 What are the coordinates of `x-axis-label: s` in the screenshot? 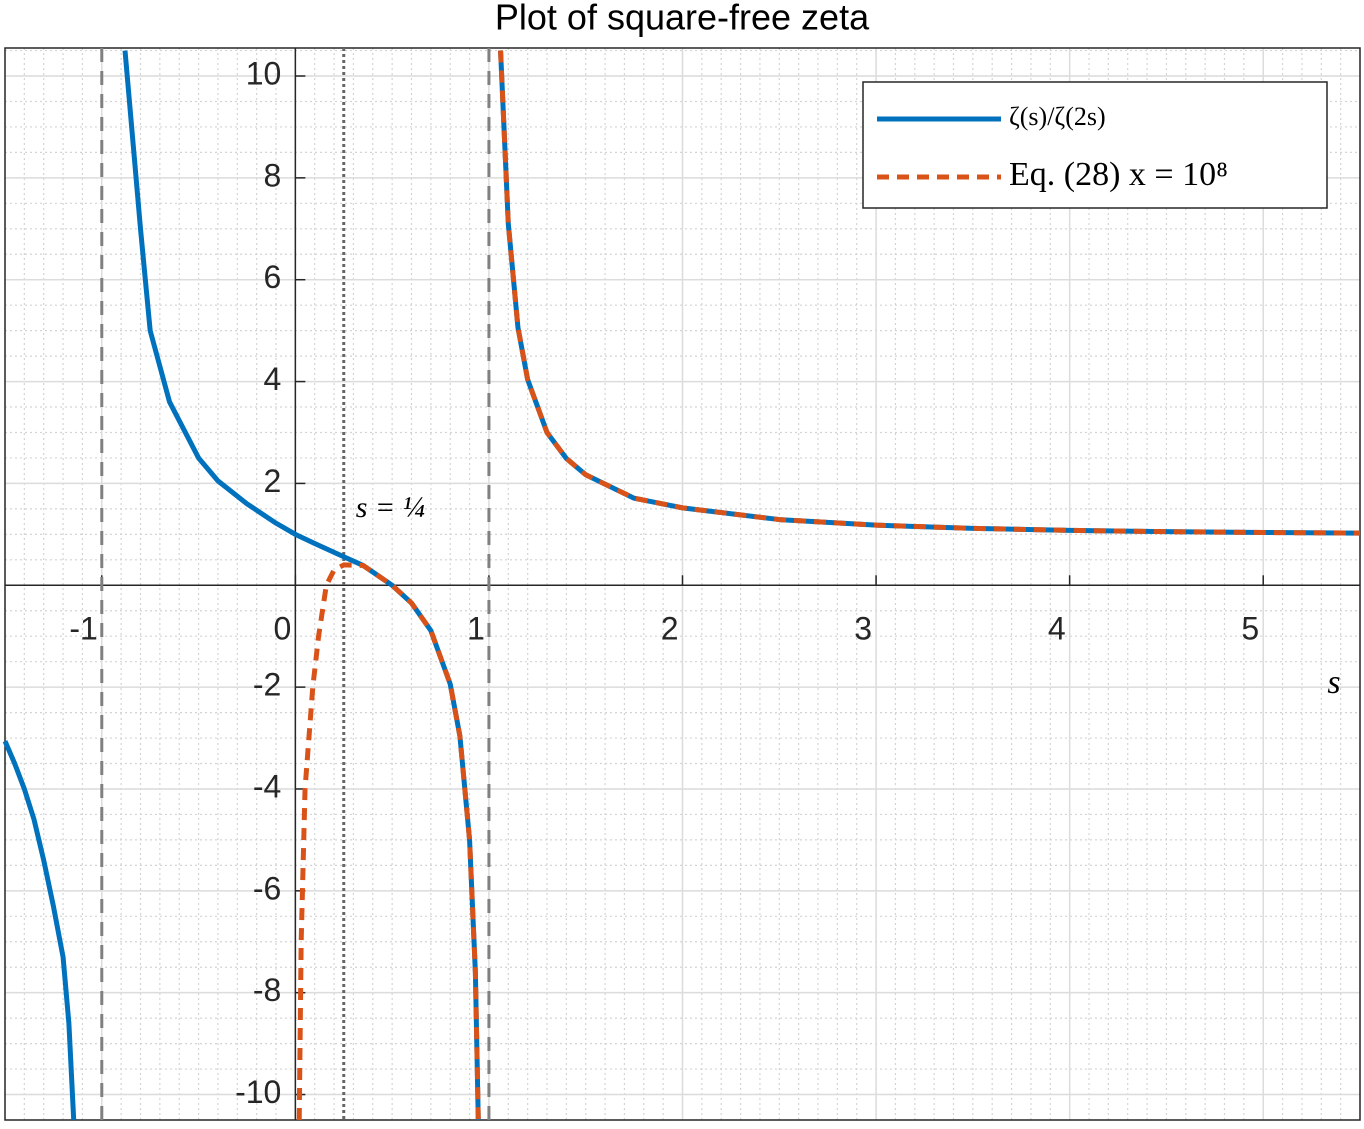 It's located at (1333, 682).